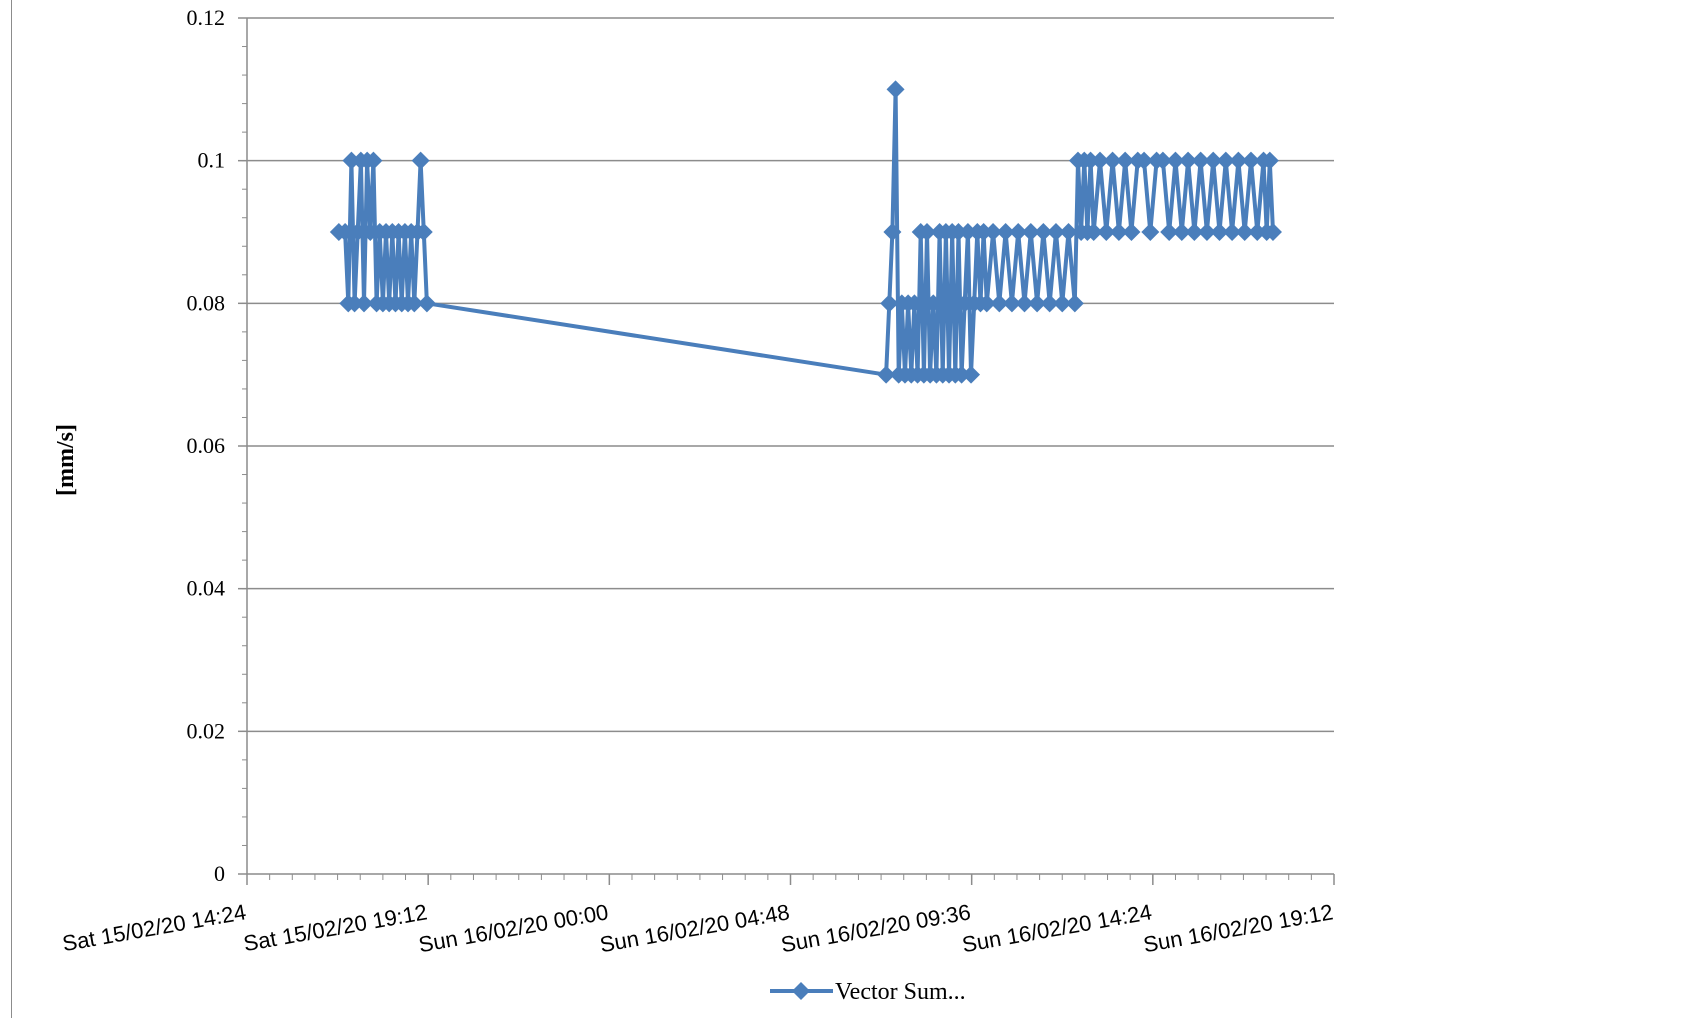 The height and width of the screenshot is (1018, 1687). Describe the element at coordinates (1056, 928) in the screenshot. I see `x-tick-label: Sun 16/02/20 14:24` at that location.